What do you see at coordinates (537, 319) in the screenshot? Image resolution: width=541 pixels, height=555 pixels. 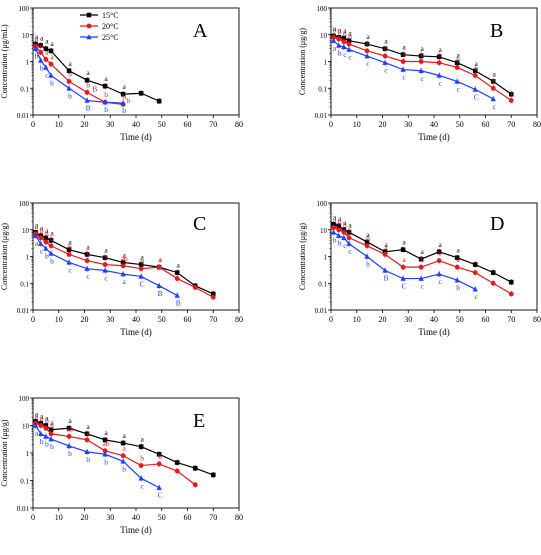 I see `x-tick-label: 80` at bounding box center [537, 319].